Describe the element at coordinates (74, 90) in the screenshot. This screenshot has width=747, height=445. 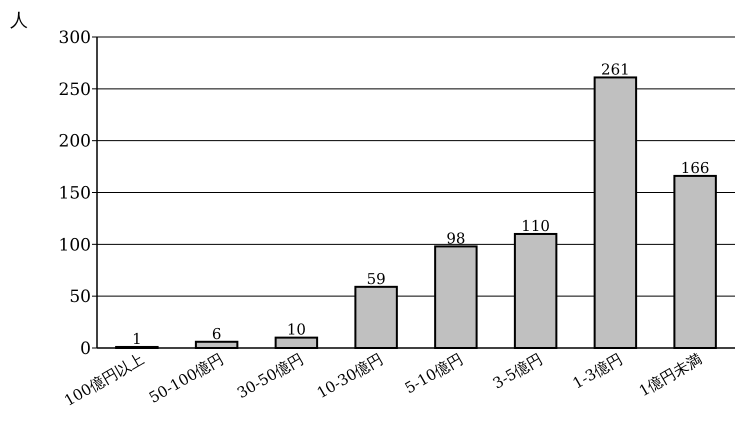
I see `y-tick-label: 250` at that location.